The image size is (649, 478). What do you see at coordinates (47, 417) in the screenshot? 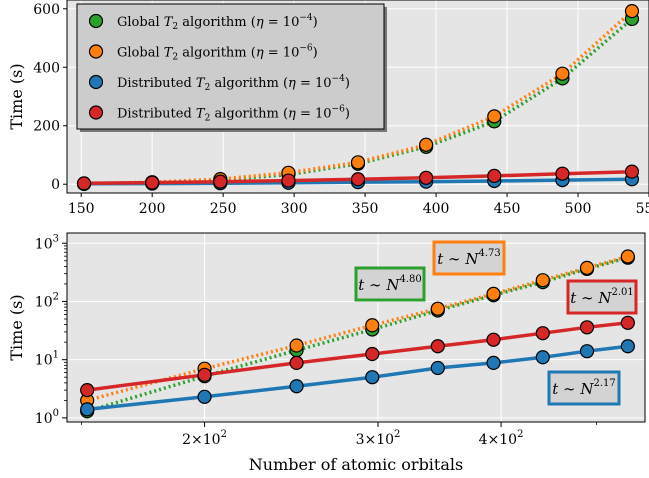
I see `bottom-y-tick-label: 10⁰` at bounding box center [47, 417].